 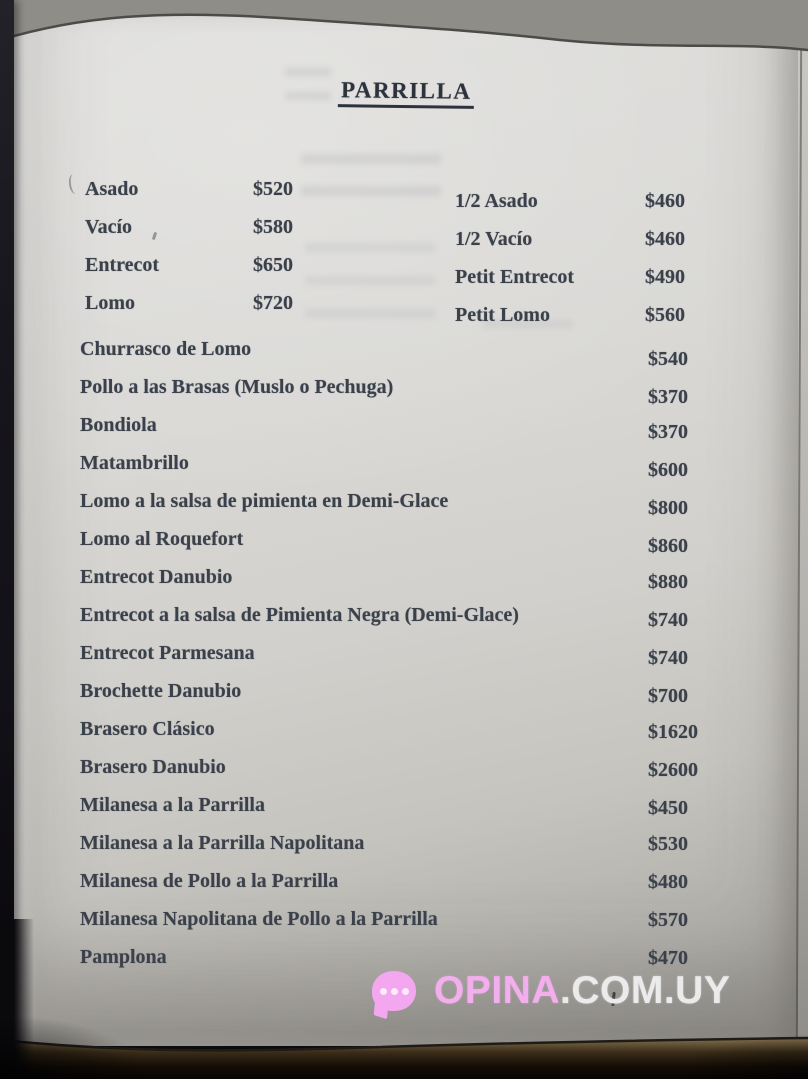 I want to click on item-name: Asado, so click(x=112, y=189).